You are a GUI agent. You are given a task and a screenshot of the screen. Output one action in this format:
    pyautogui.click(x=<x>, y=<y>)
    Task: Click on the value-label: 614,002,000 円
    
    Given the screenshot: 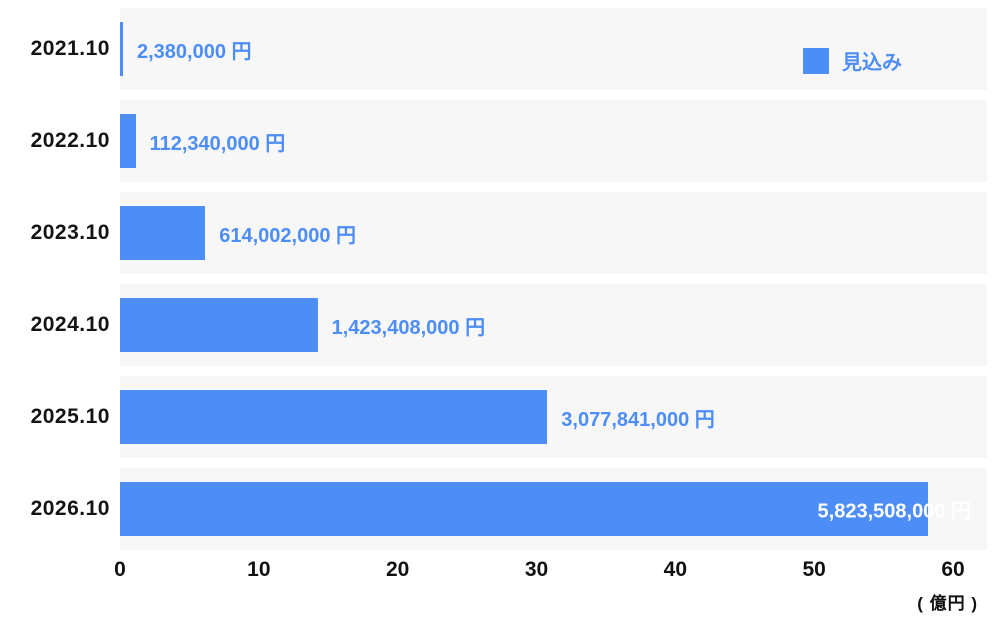 What is the action you would take?
    pyautogui.click(x=288, y=235)
    